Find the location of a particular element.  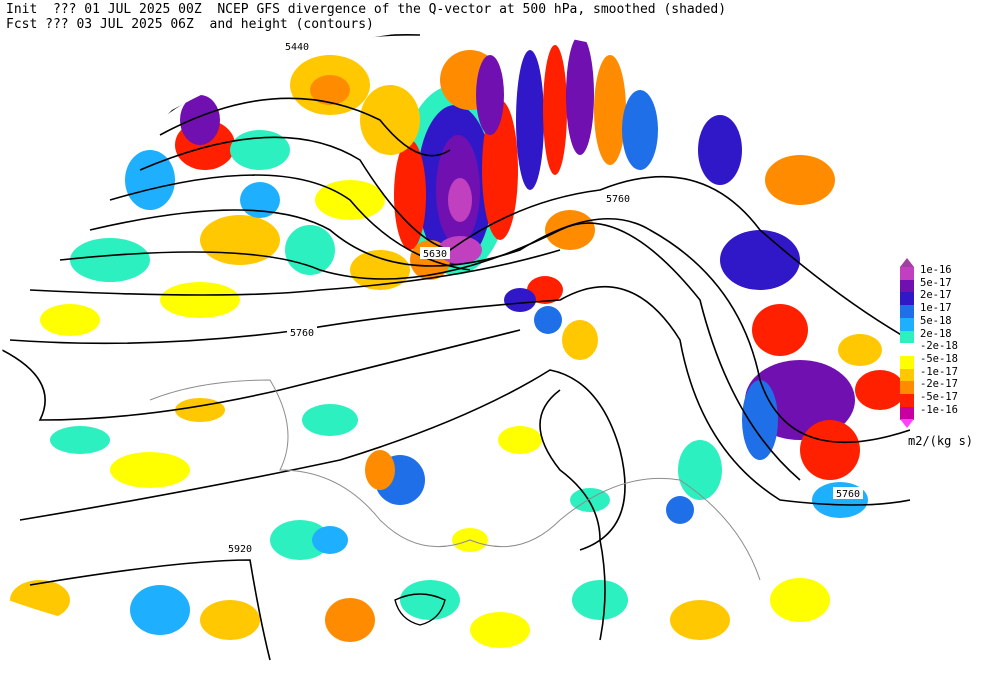

legend-label: 2e-17 is located at coordinates (936, 295).